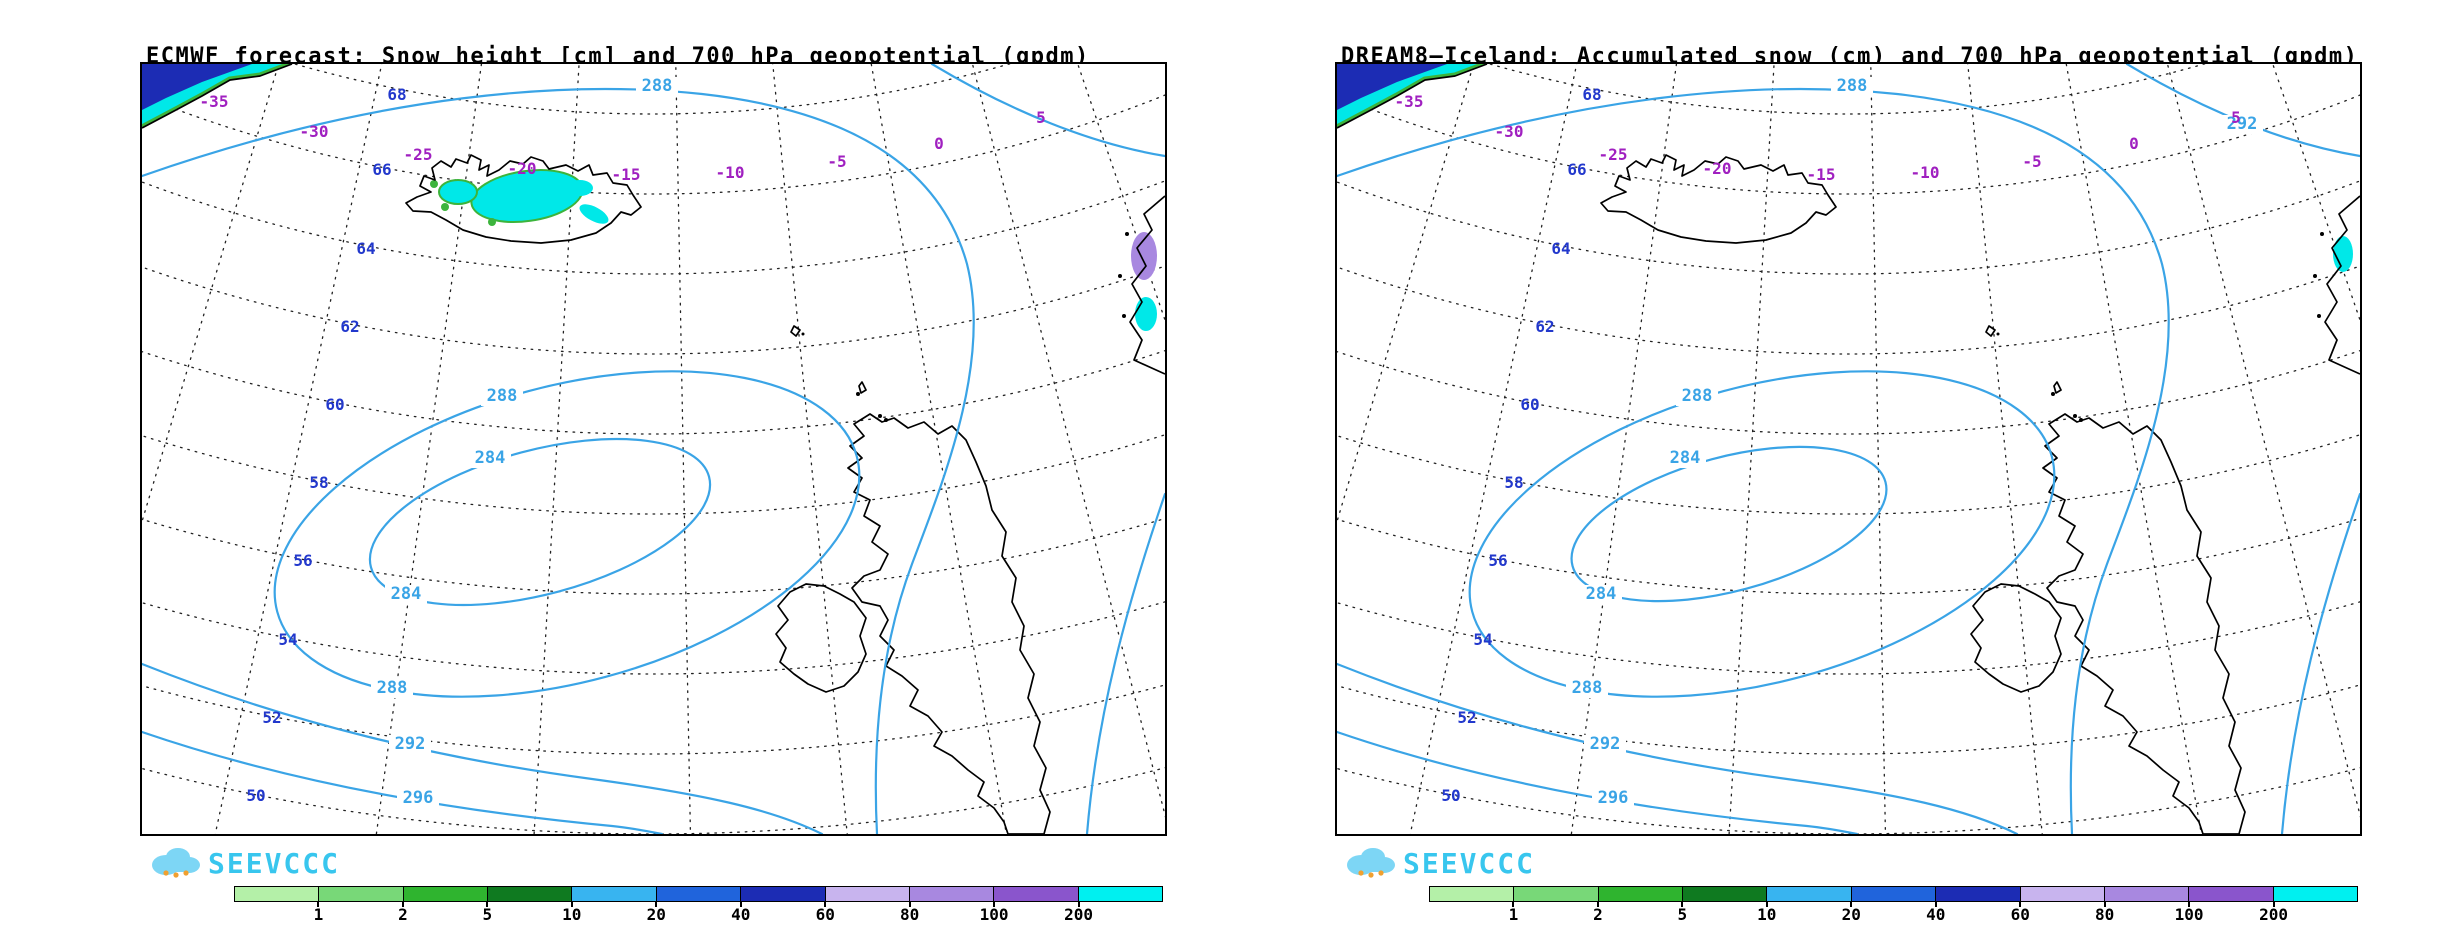 Image resolution: width=2449 pixels, height=925 pixels. What do you see at coordinates (1613, 154) in the screenshot?
I see `lon-label: -25` at bounding box center [1613, 154].